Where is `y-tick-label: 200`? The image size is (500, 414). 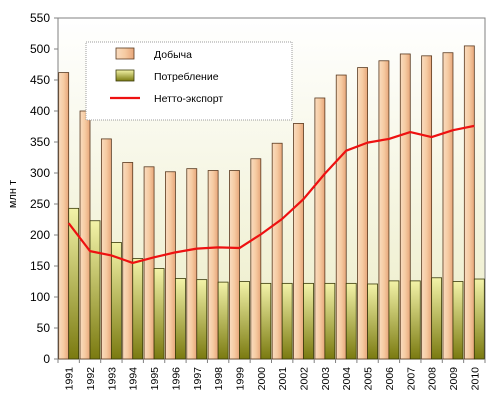
y-tick-label: 200 is located at coordinates (40, 235).